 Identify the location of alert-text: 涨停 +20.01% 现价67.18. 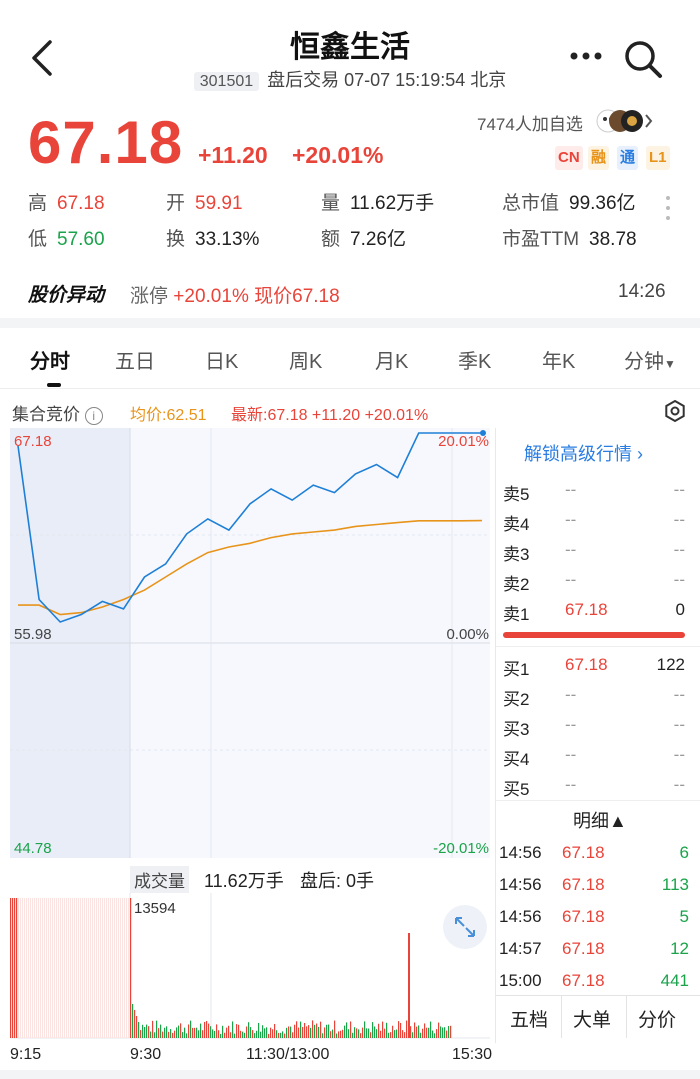
(235, 296).